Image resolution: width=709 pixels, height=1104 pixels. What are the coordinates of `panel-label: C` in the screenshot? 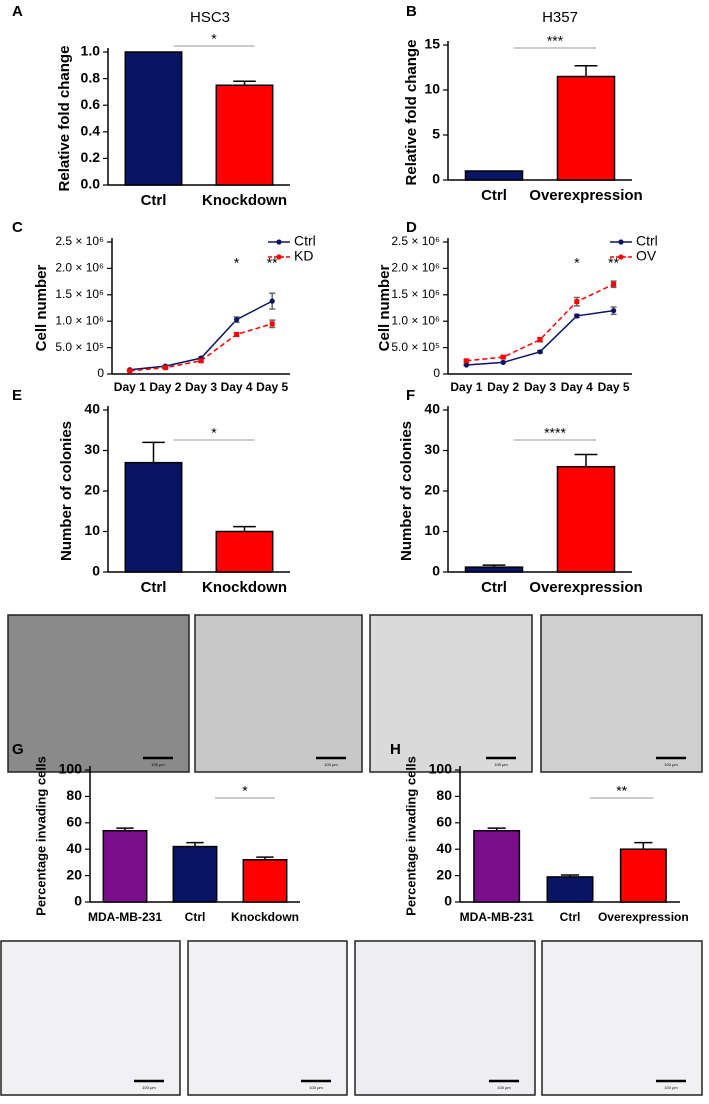 It's located at (17, 227).